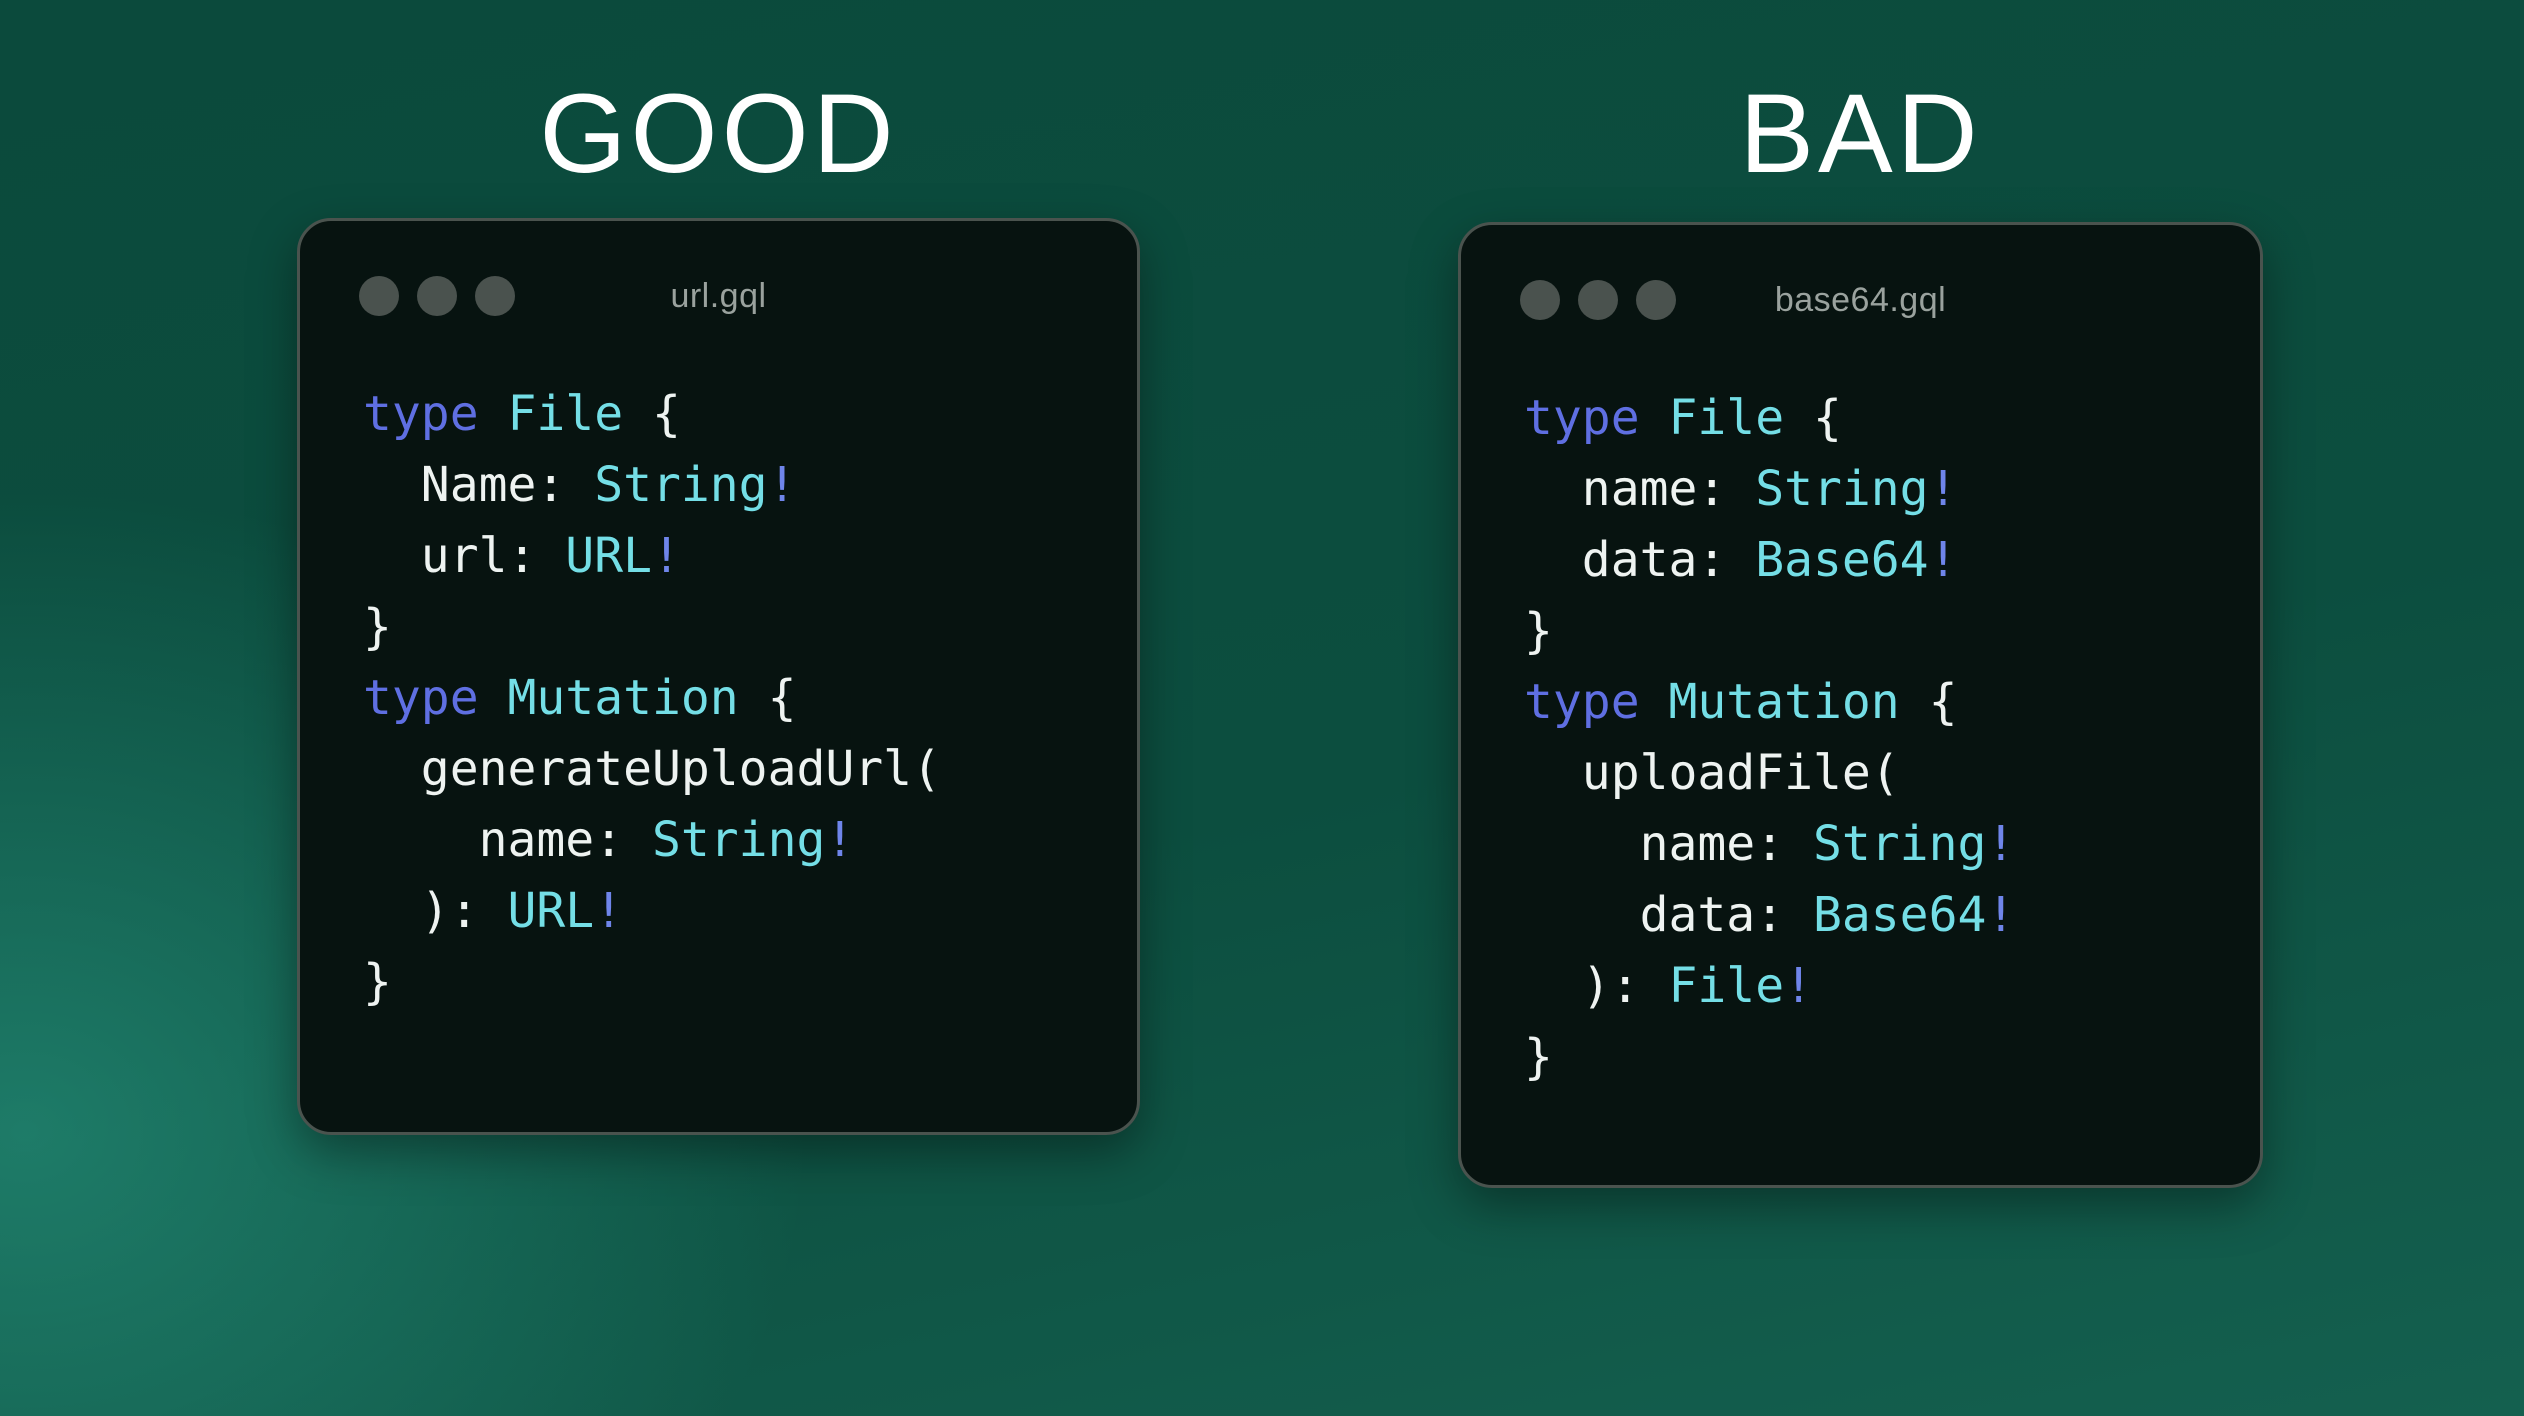 This screenshot has width=2524, height=1416. I want to click on window-titlebar: url.gql, so click(718, 296).